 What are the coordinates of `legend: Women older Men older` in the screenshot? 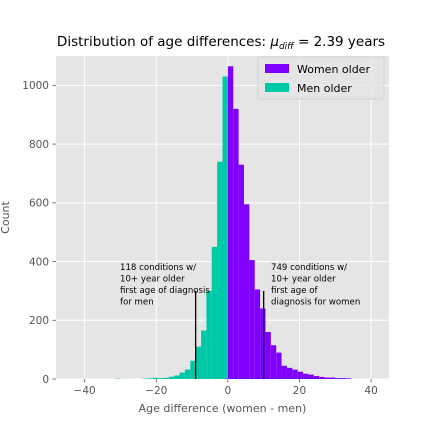 It's located at (321, 78).